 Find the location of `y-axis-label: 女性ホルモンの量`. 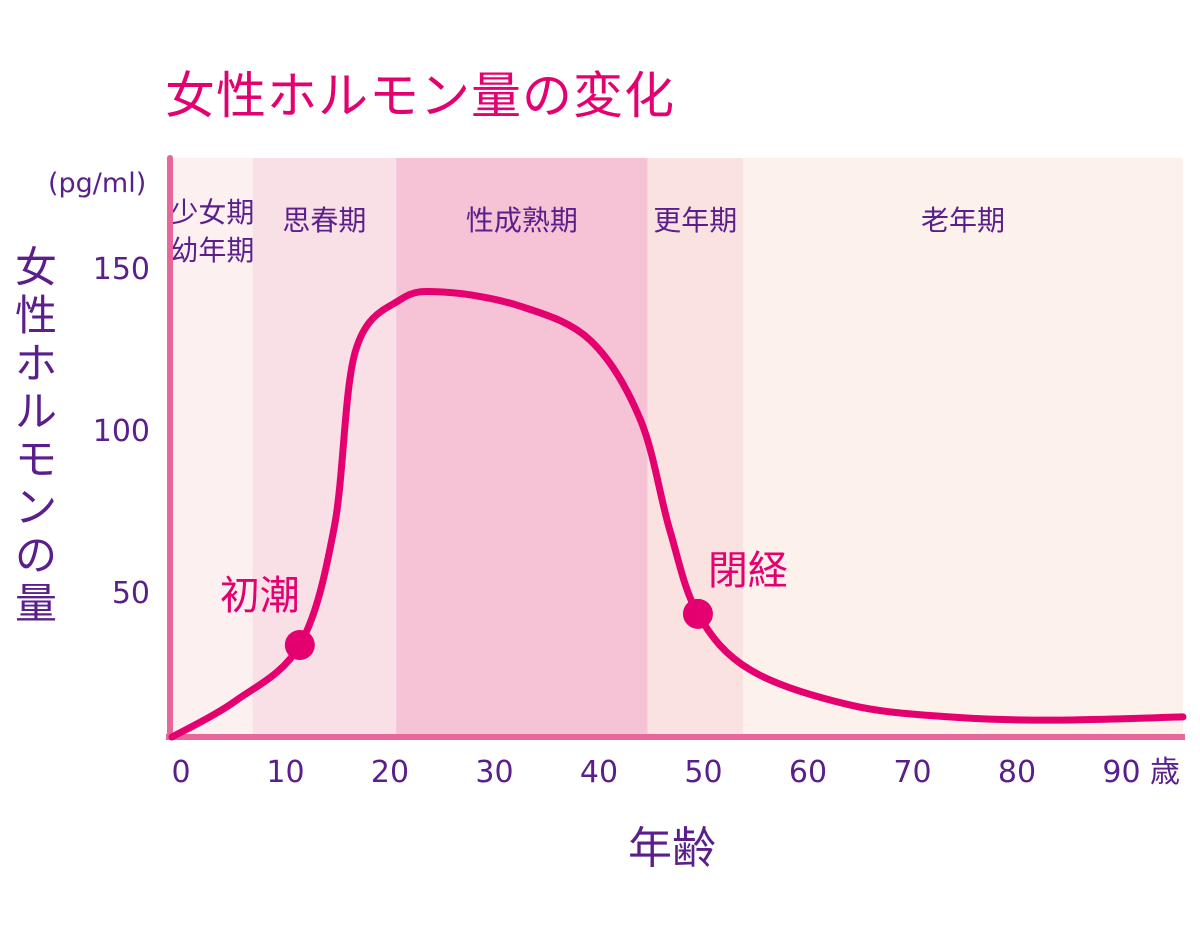

y-axis-label: 女性ホルモンの量 is located at coordinates (35, 435).